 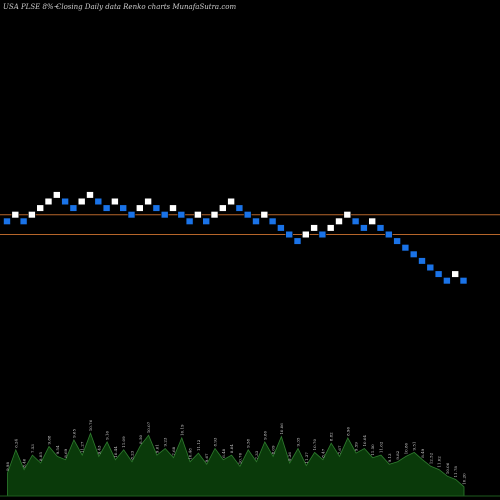 What do you see at coordinates (73, 433) in the screenshot?
I see `tick-label: 9.65` at bounding box center [73, 433].